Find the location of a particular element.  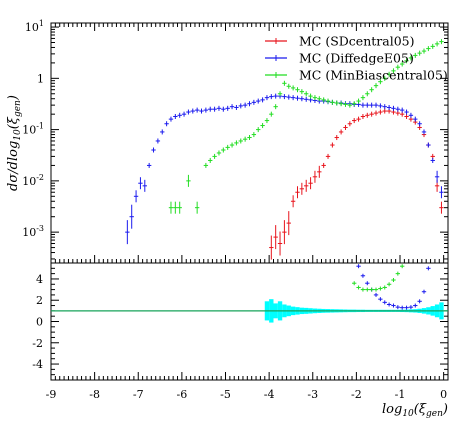

x-tick-label: -9 is located at coordinates (51, 394).